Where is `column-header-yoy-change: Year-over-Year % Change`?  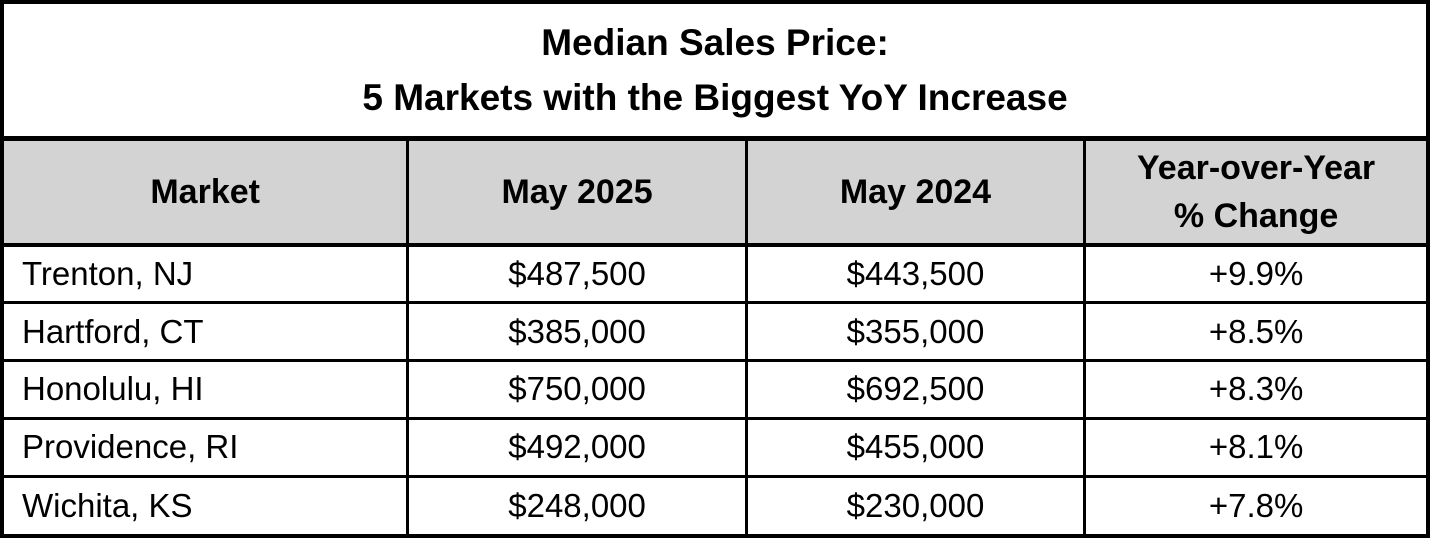
column-header-yoy-change: Year-over-Year % Change is located at coordinates (1254, 194).